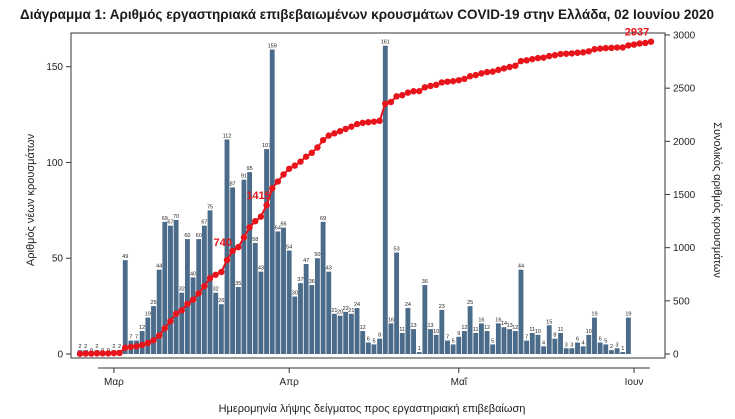 This screenshot has height=419, width=735. What do you see at coordinates (289, 248) in the screenshot?
I see `bar-value-label: 54` at bounding box center [289, 248].